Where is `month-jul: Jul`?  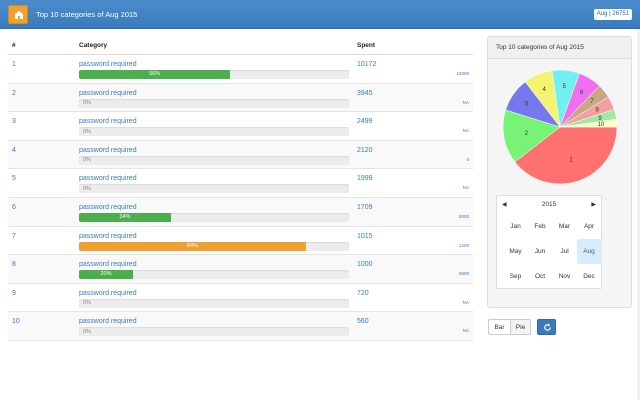
month-jul: Jul is located at coordinates (564, 251).